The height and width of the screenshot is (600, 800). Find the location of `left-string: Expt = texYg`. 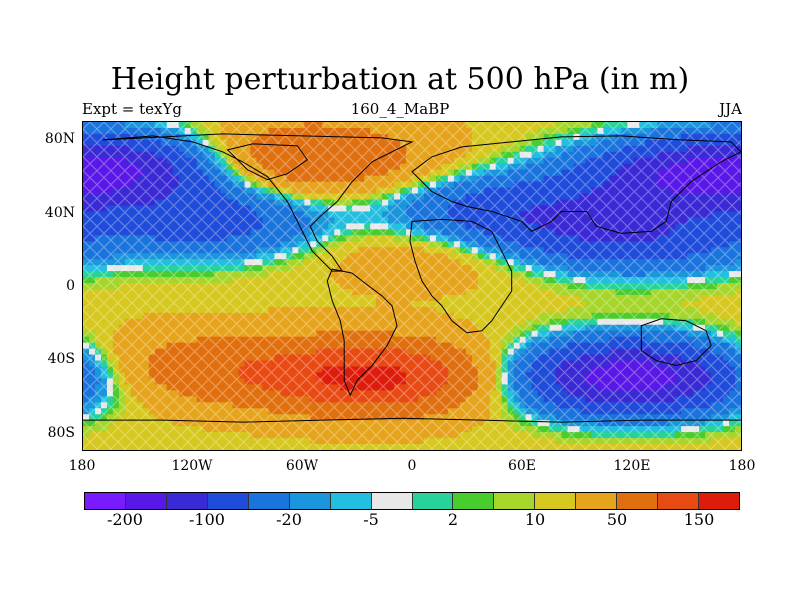

left-string: Expt = texYg is located at coordinates (132, 109).